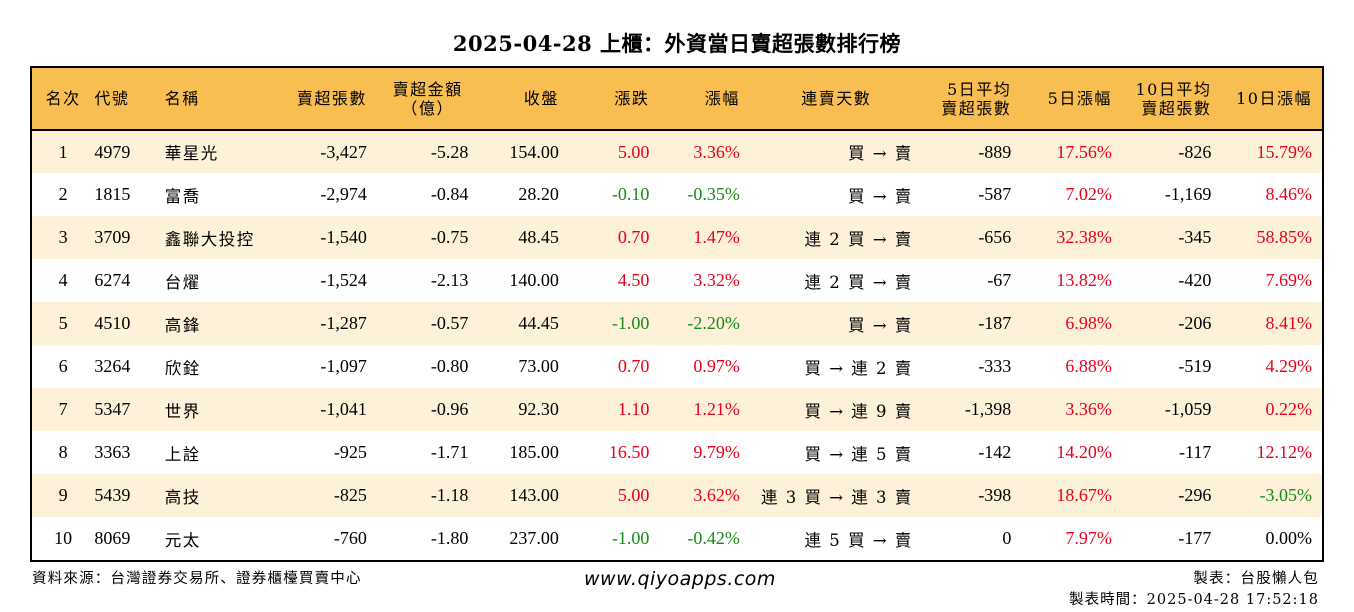  I want to click on cell-pct10: 8.41%, so click(1289, 323).